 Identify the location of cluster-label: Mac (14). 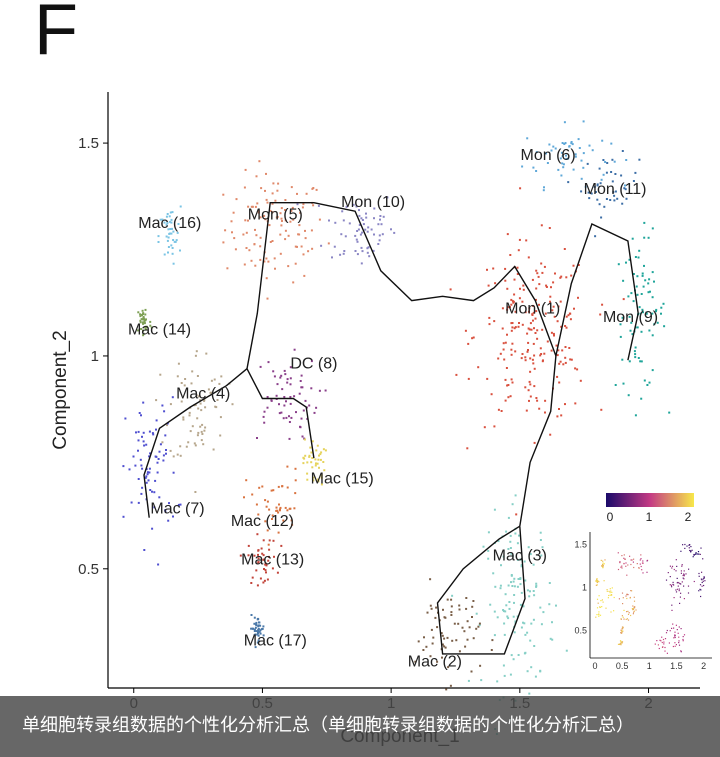
(159, 330).